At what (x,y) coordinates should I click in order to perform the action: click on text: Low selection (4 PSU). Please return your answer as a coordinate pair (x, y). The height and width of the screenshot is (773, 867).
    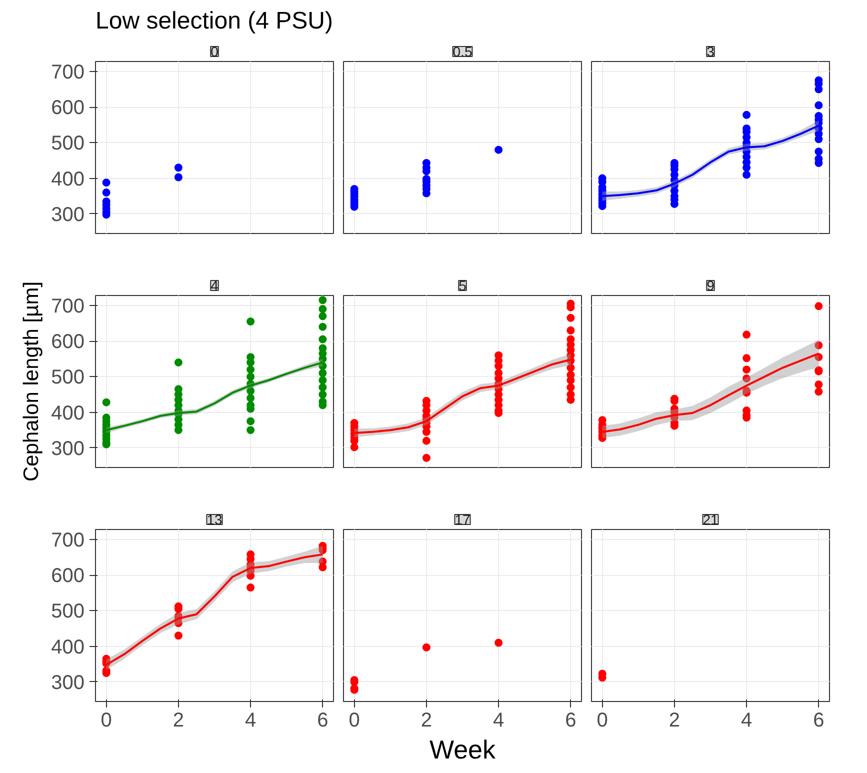
    Looking at the image, I should click on (214, 21).